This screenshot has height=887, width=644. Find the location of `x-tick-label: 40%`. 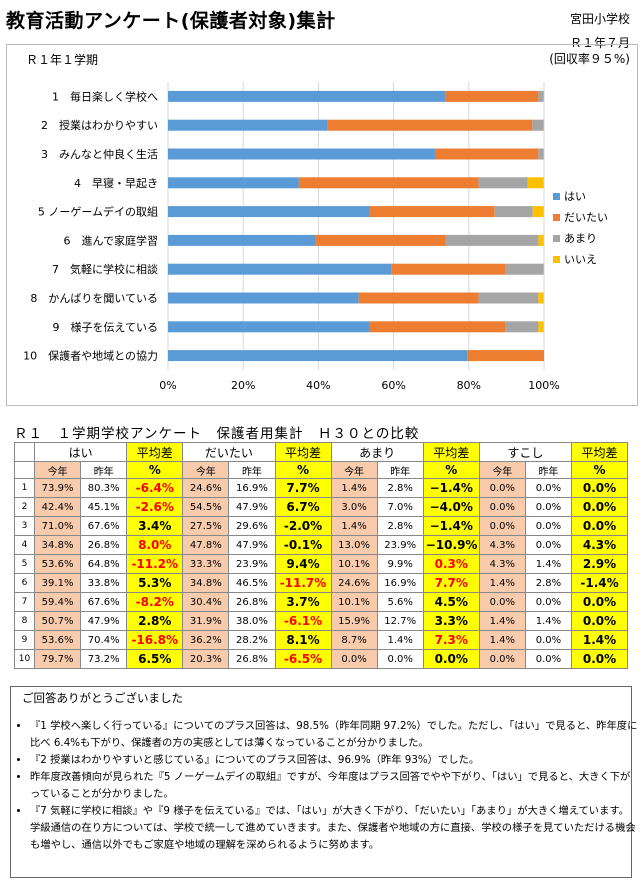

x-tick-label: 40% is located at coordinates (318, 385).